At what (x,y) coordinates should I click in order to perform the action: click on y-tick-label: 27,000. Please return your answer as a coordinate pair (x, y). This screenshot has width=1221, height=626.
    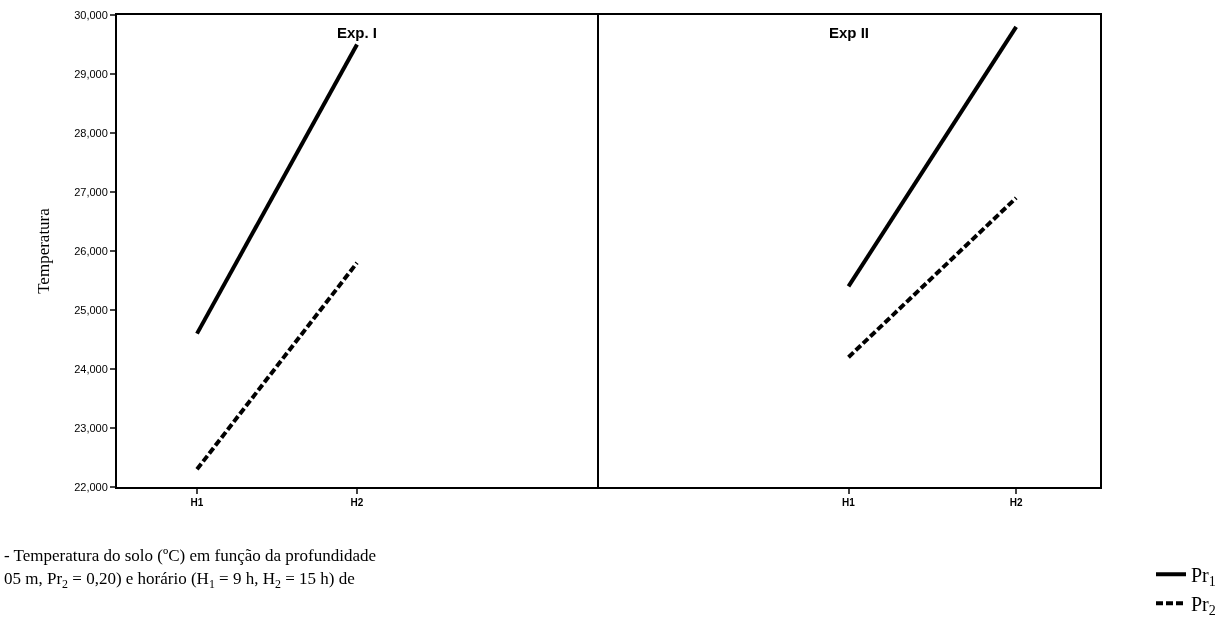
    Looking at the image, I should click on (91, 191).